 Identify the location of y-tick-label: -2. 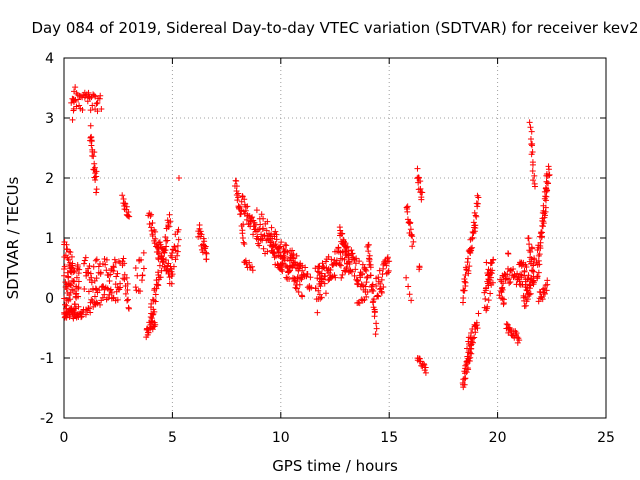
(47, 419).